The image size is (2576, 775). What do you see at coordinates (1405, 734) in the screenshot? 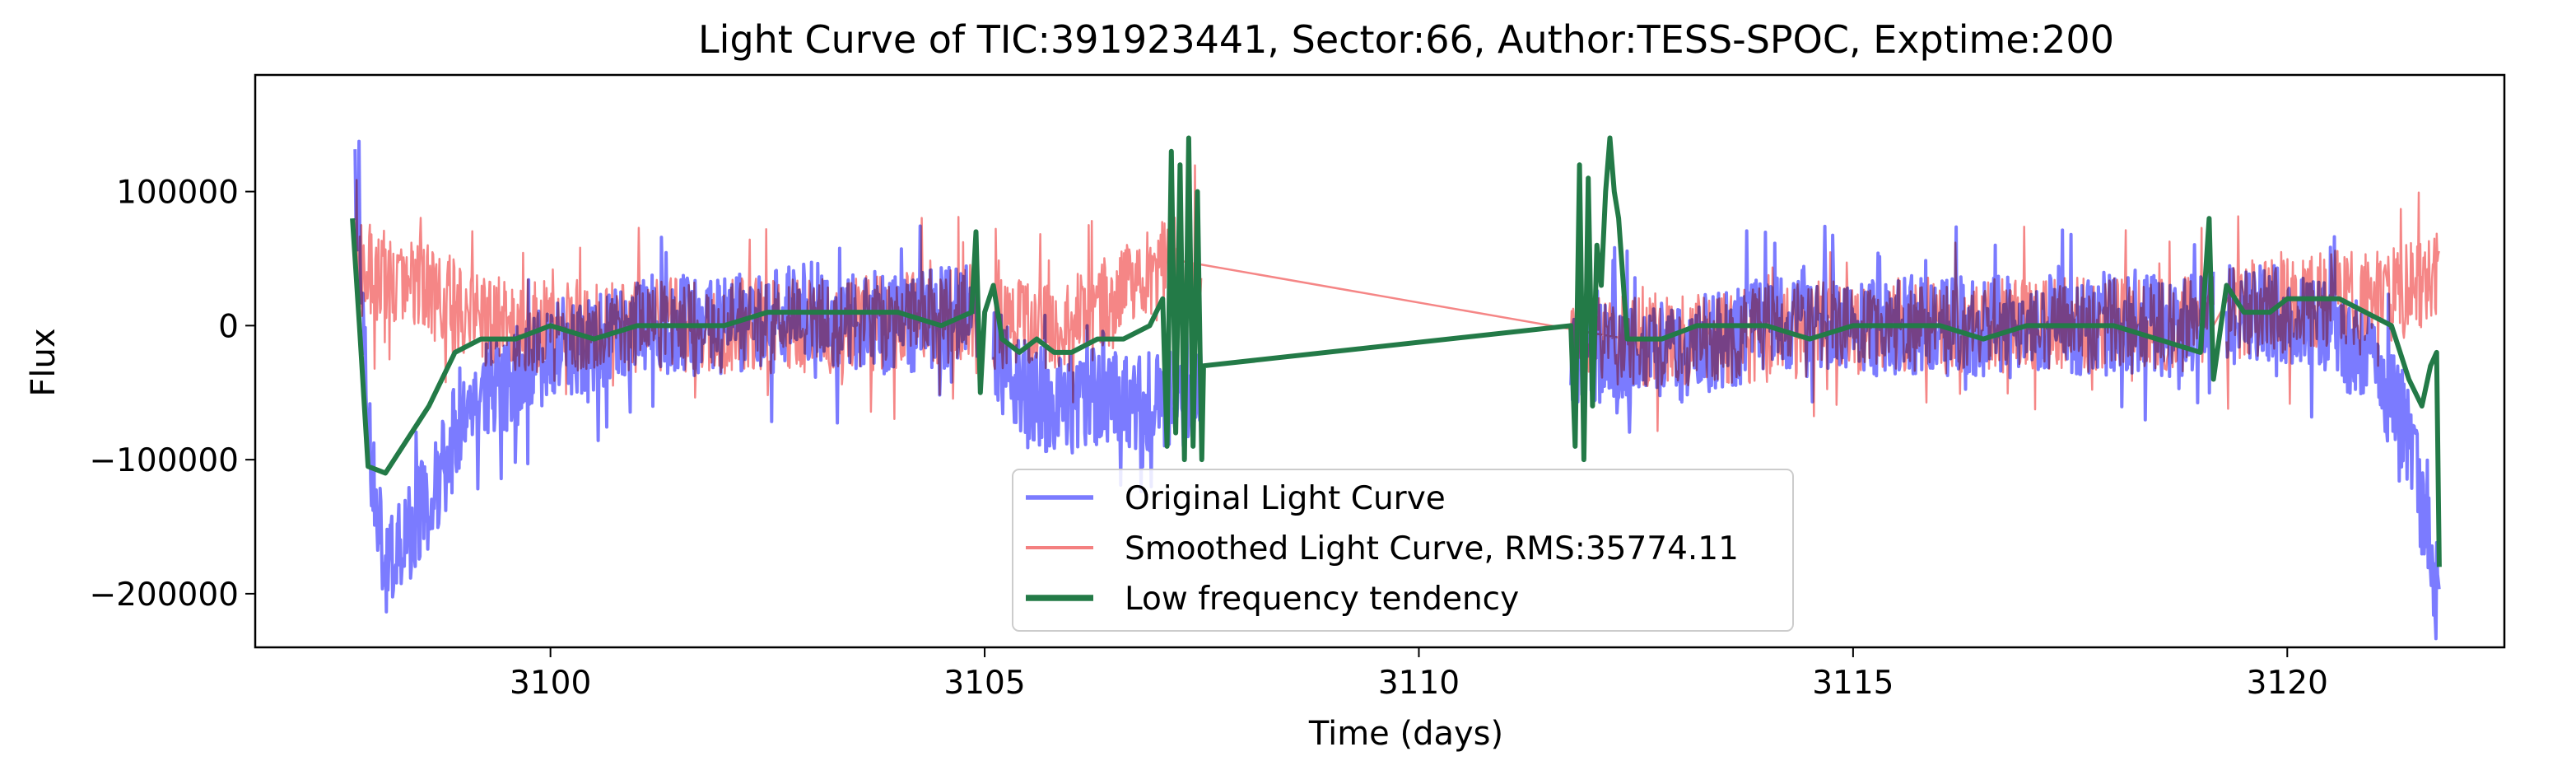
I see `x-axis-label: Time (days)` at bounding box center [1405, 734].